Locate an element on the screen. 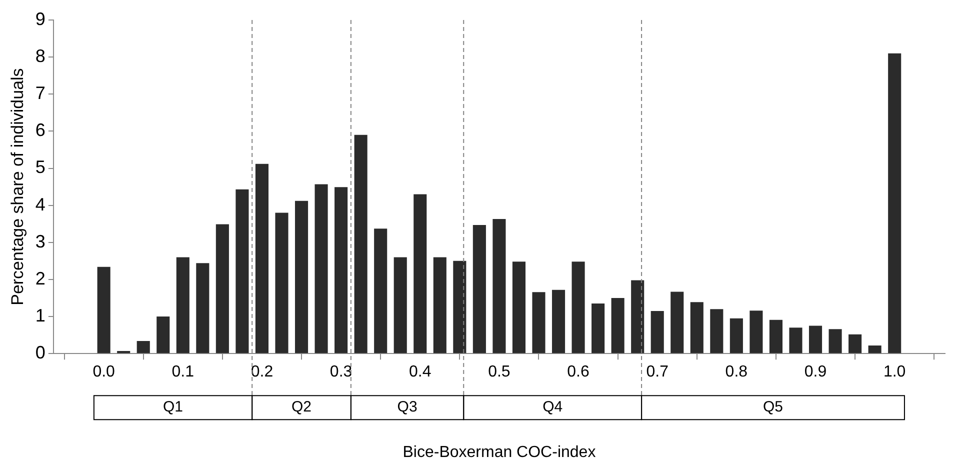 This screenshot has height=466, width=959. x-tick-label: 0.0 is located at coordinates (104, 372).